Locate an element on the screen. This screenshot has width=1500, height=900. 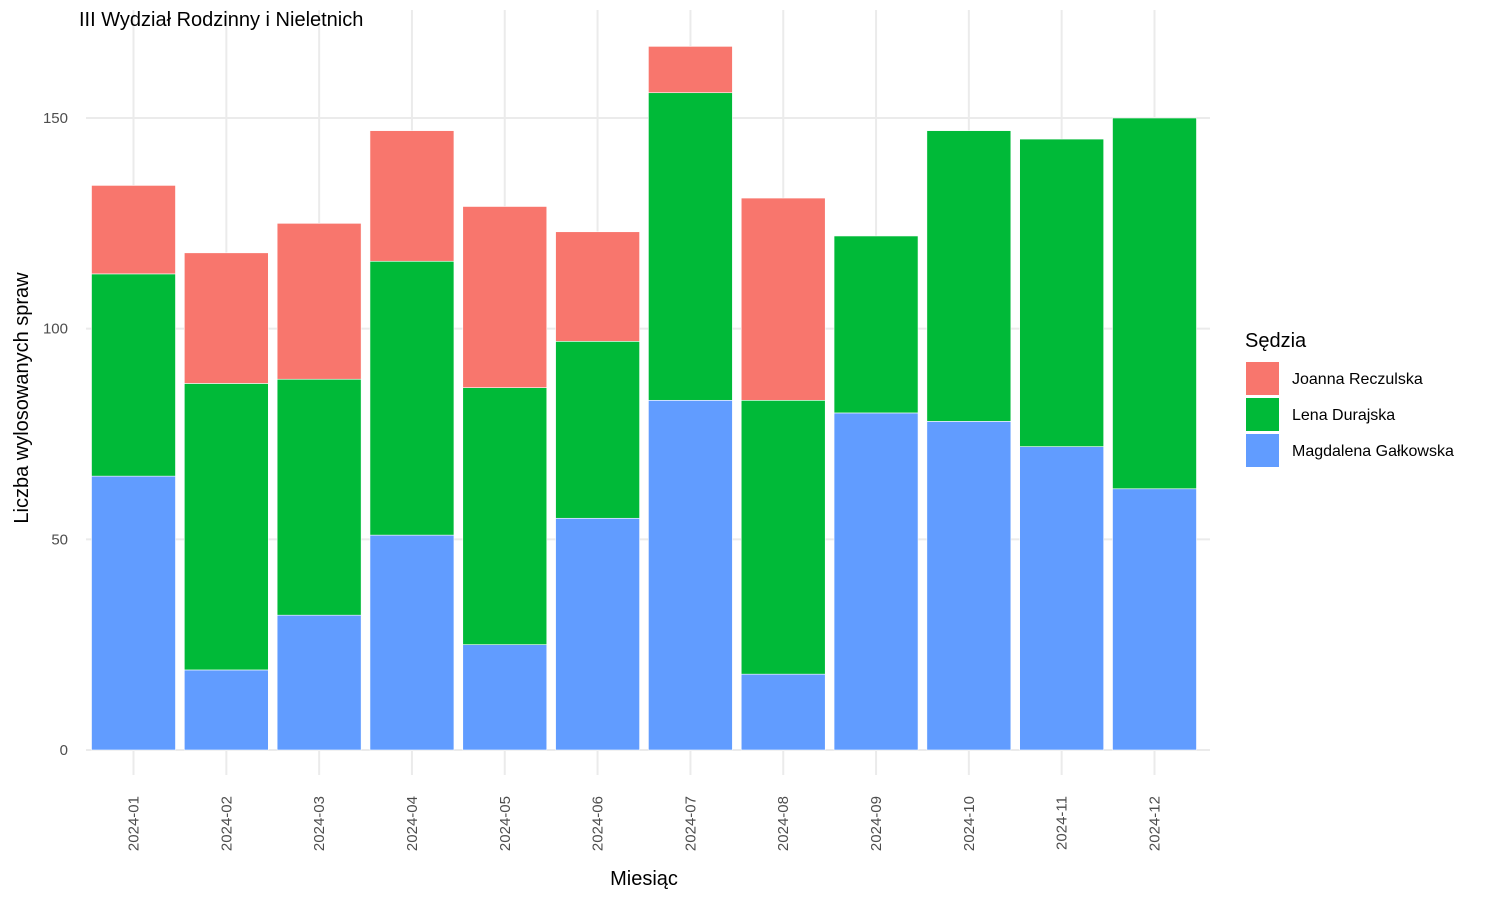
chart-title: III Wydział Rodzinny i Nieletnich is located at coordinates (221, 20).